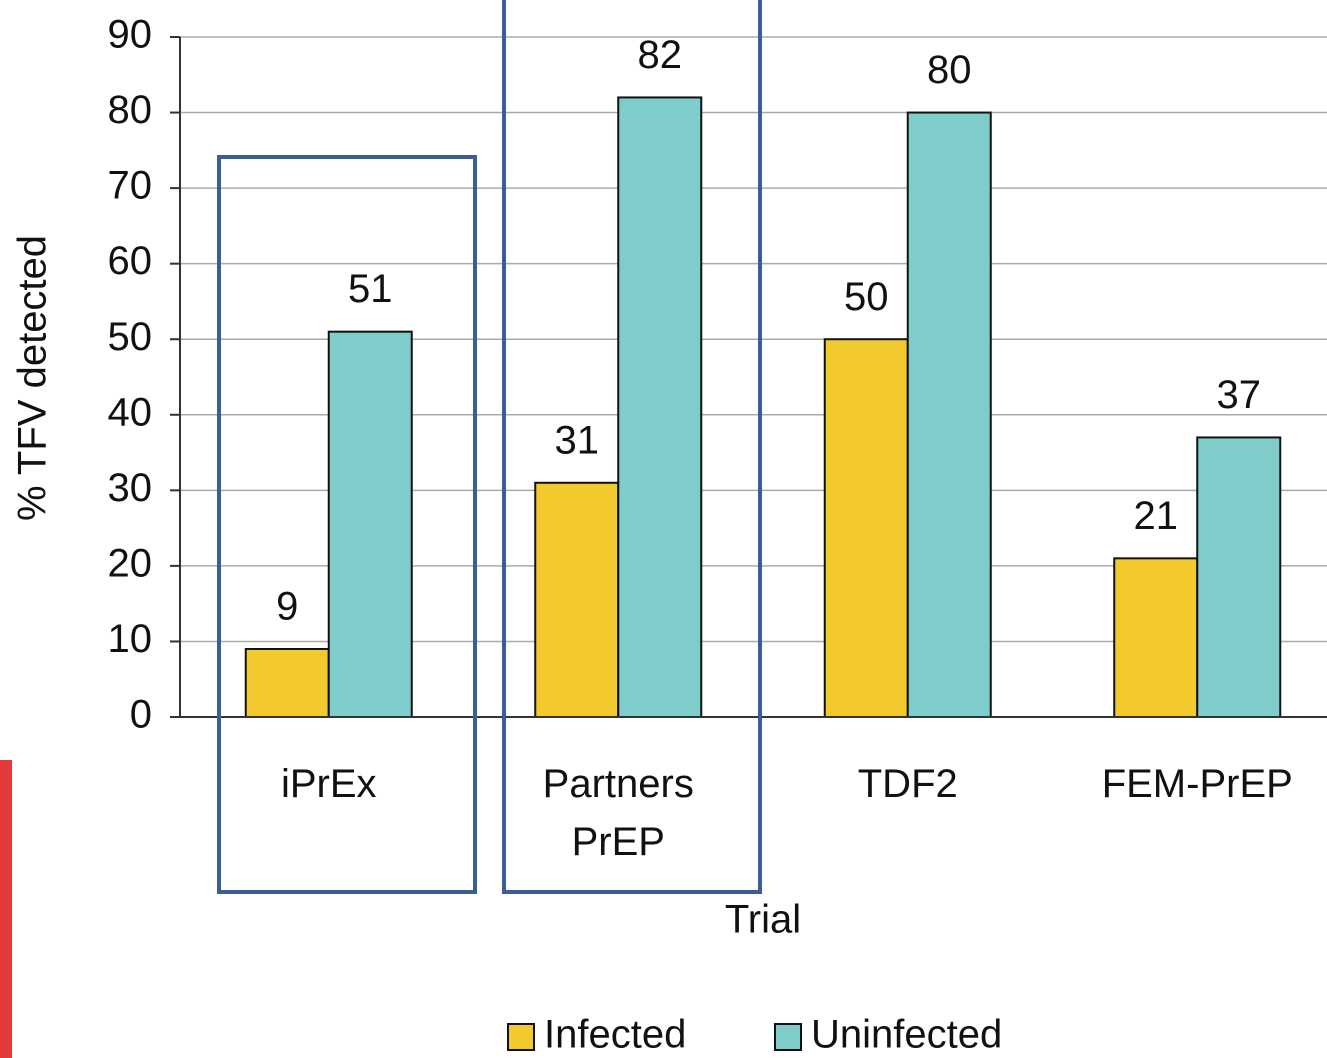 This screenshot has width=1327, height=1058. What do you see at coordinates (1239, 395) in the screenshot?
I see `data-label: 37` at bounding box center [1239, 395].